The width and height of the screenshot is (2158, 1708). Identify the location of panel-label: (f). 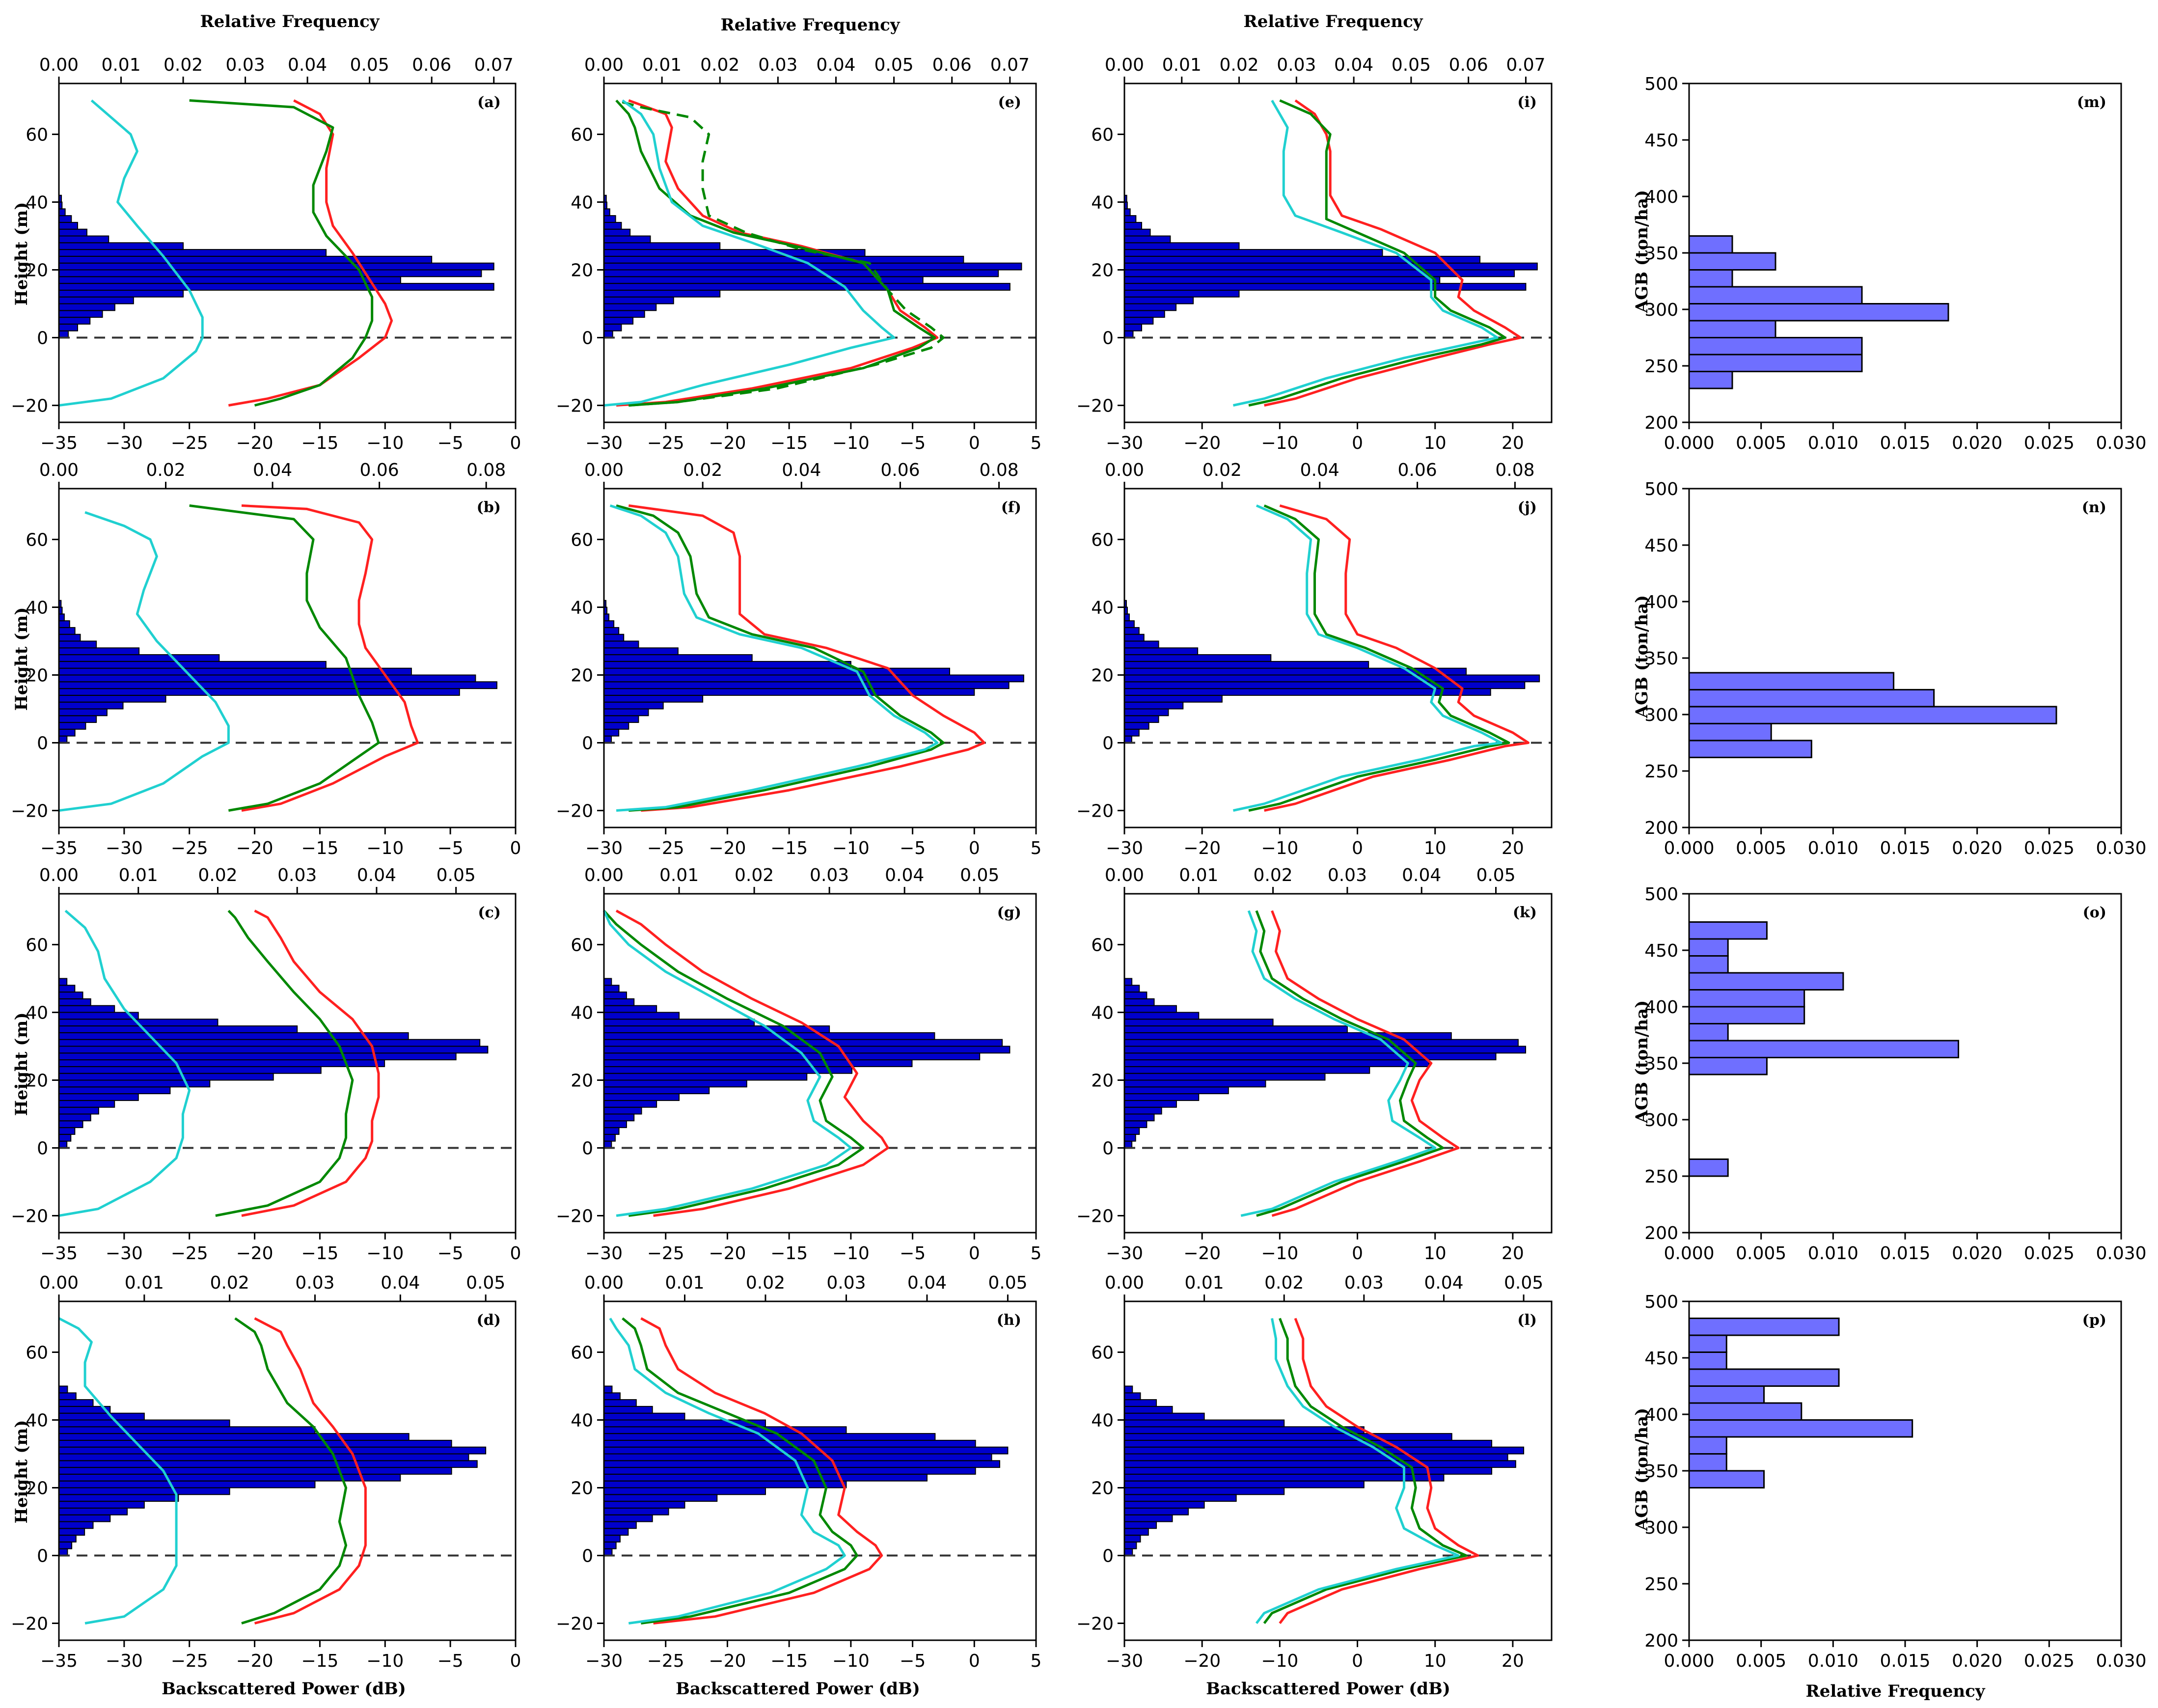
(1011, 507).